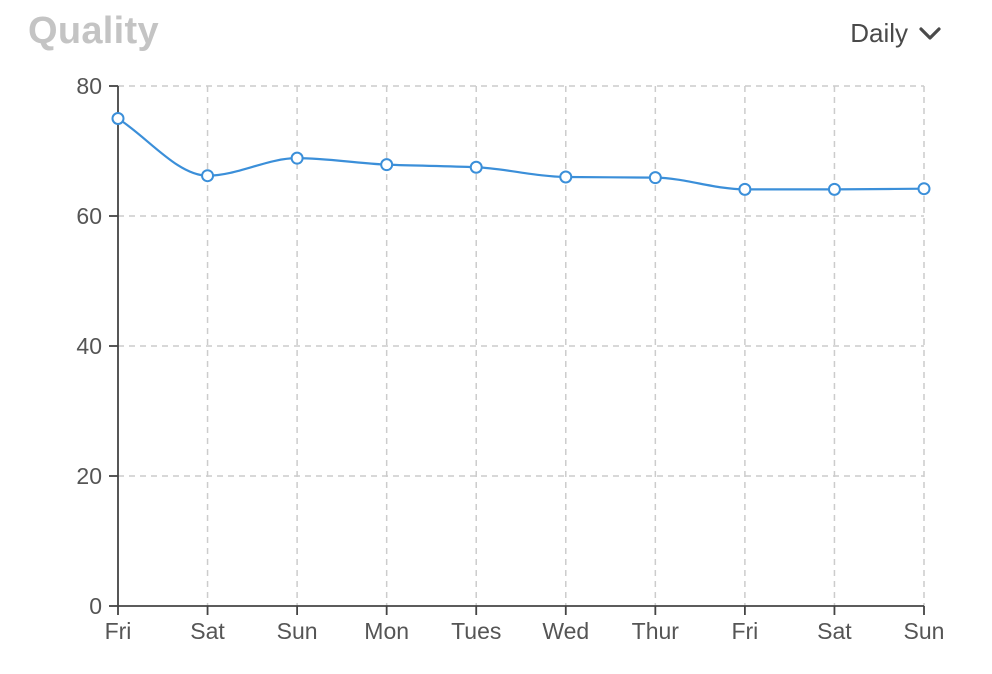  What do you see at coordinates (95, 606) in the screenshot?
I see `y-tick-label: 0` at bounding box center [95, 606].